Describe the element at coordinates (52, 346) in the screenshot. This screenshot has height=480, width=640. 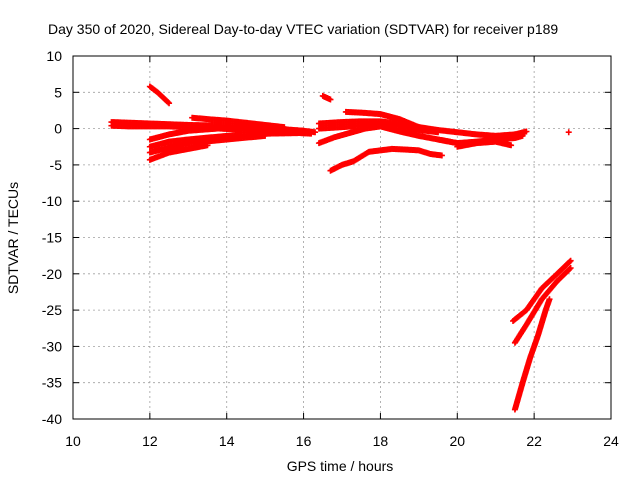
I see `y-tick-label: -30` at that location.